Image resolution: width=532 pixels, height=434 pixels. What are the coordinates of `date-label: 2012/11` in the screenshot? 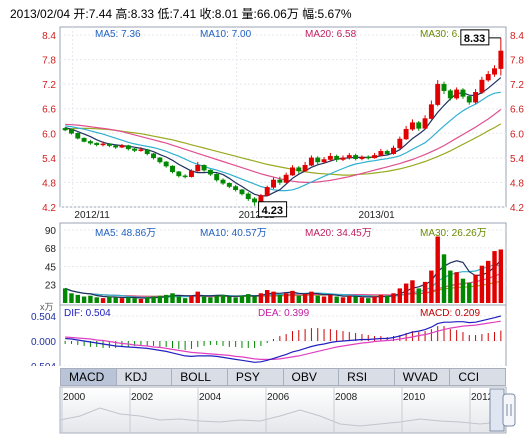 It's located at (92, 215).